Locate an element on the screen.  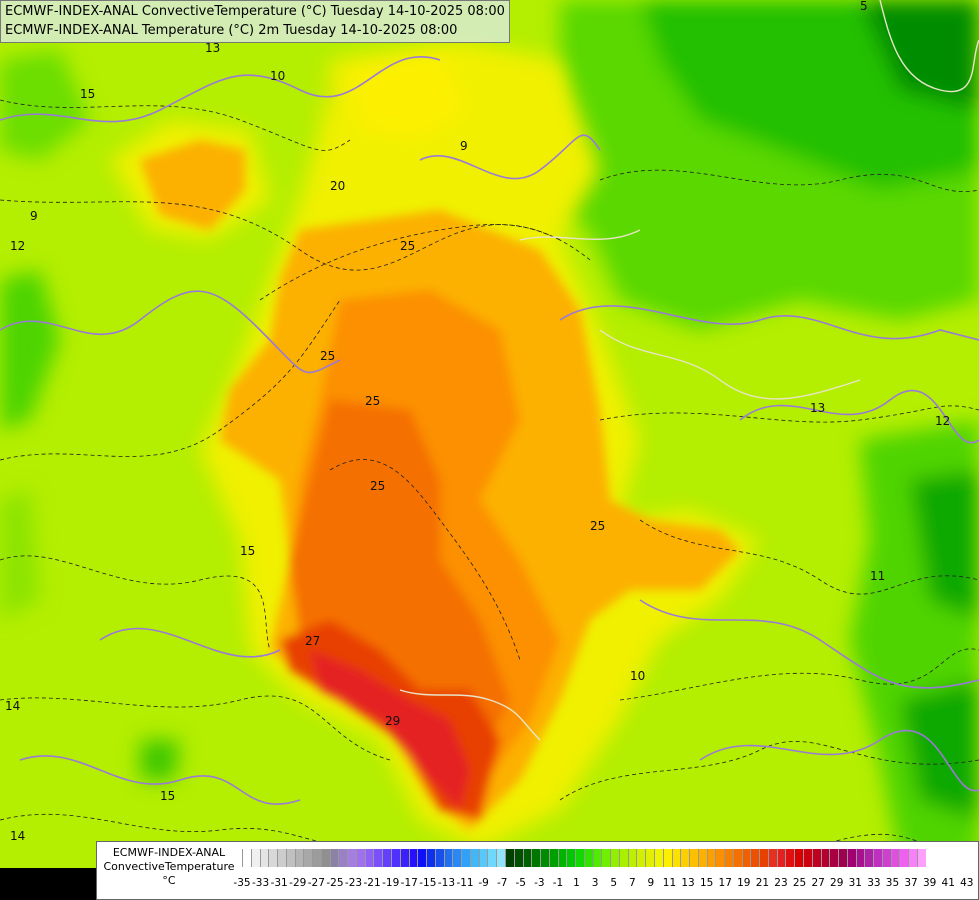
legend-tick-label: -25 is located at coordinates (335, 883).